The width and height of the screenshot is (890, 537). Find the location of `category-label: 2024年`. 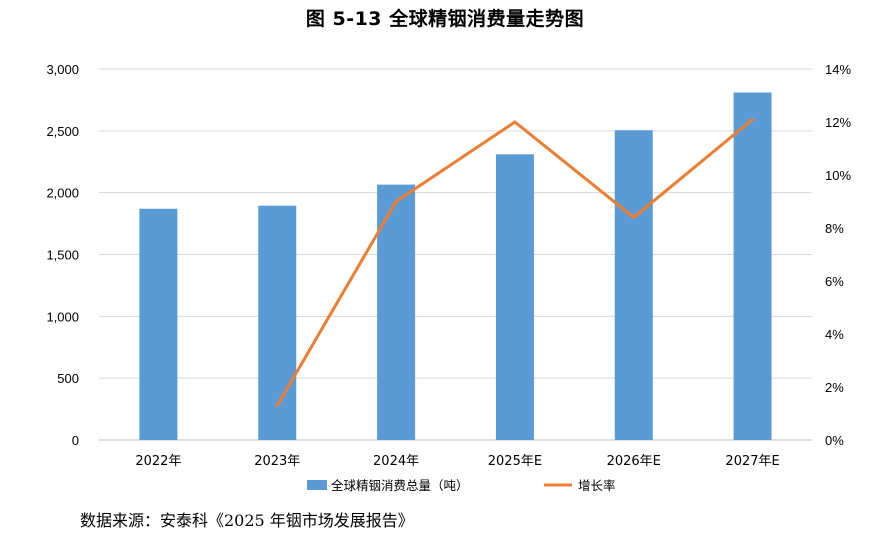

category-label: 2024年 is located at coordinates (396, 461).